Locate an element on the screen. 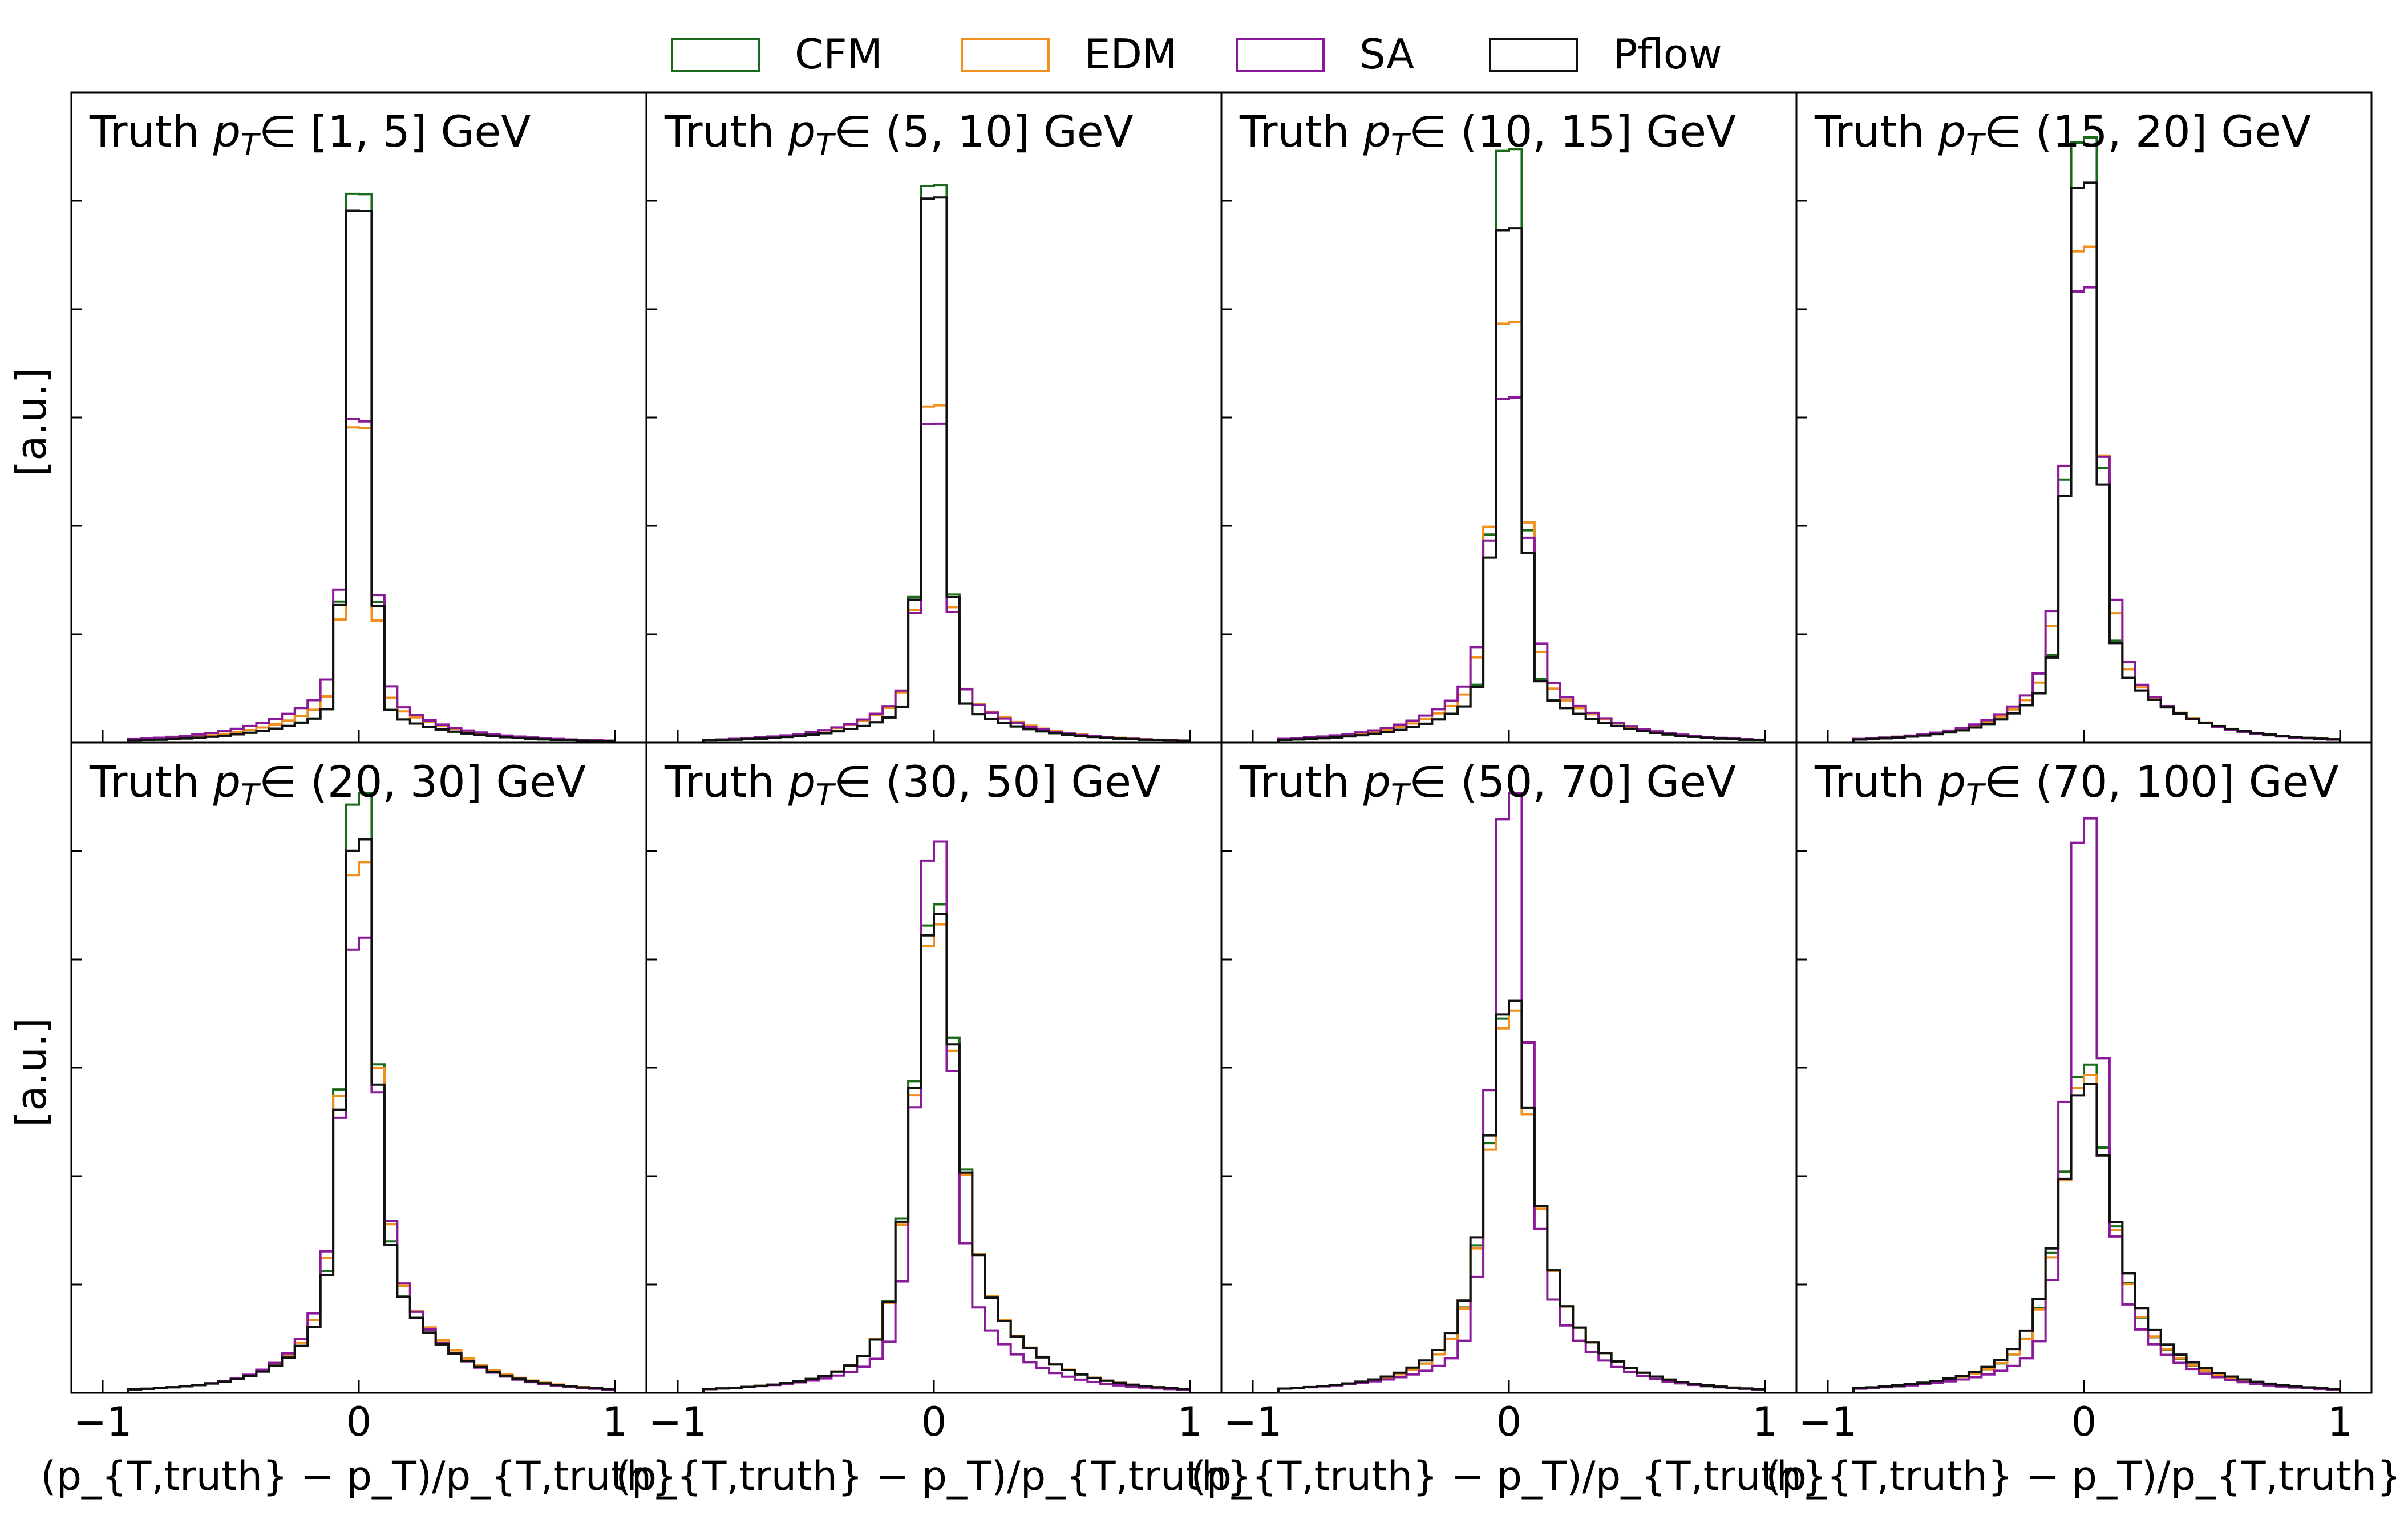 The image size is (2396, 1540). legend-label-cfm: CFM is located at coordinates (839, 54).